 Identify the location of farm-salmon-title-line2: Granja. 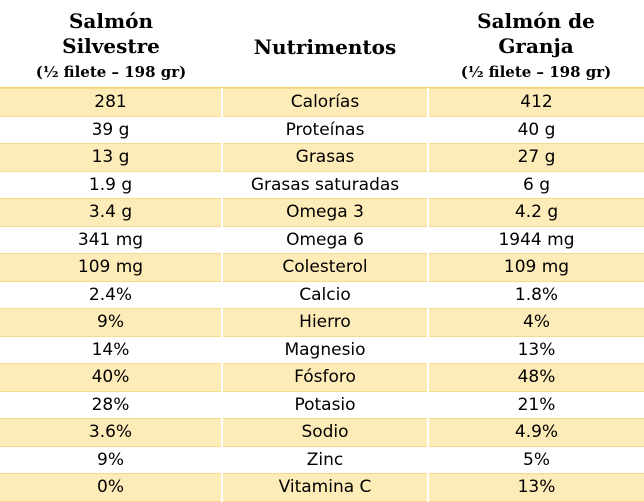
(536, 46).